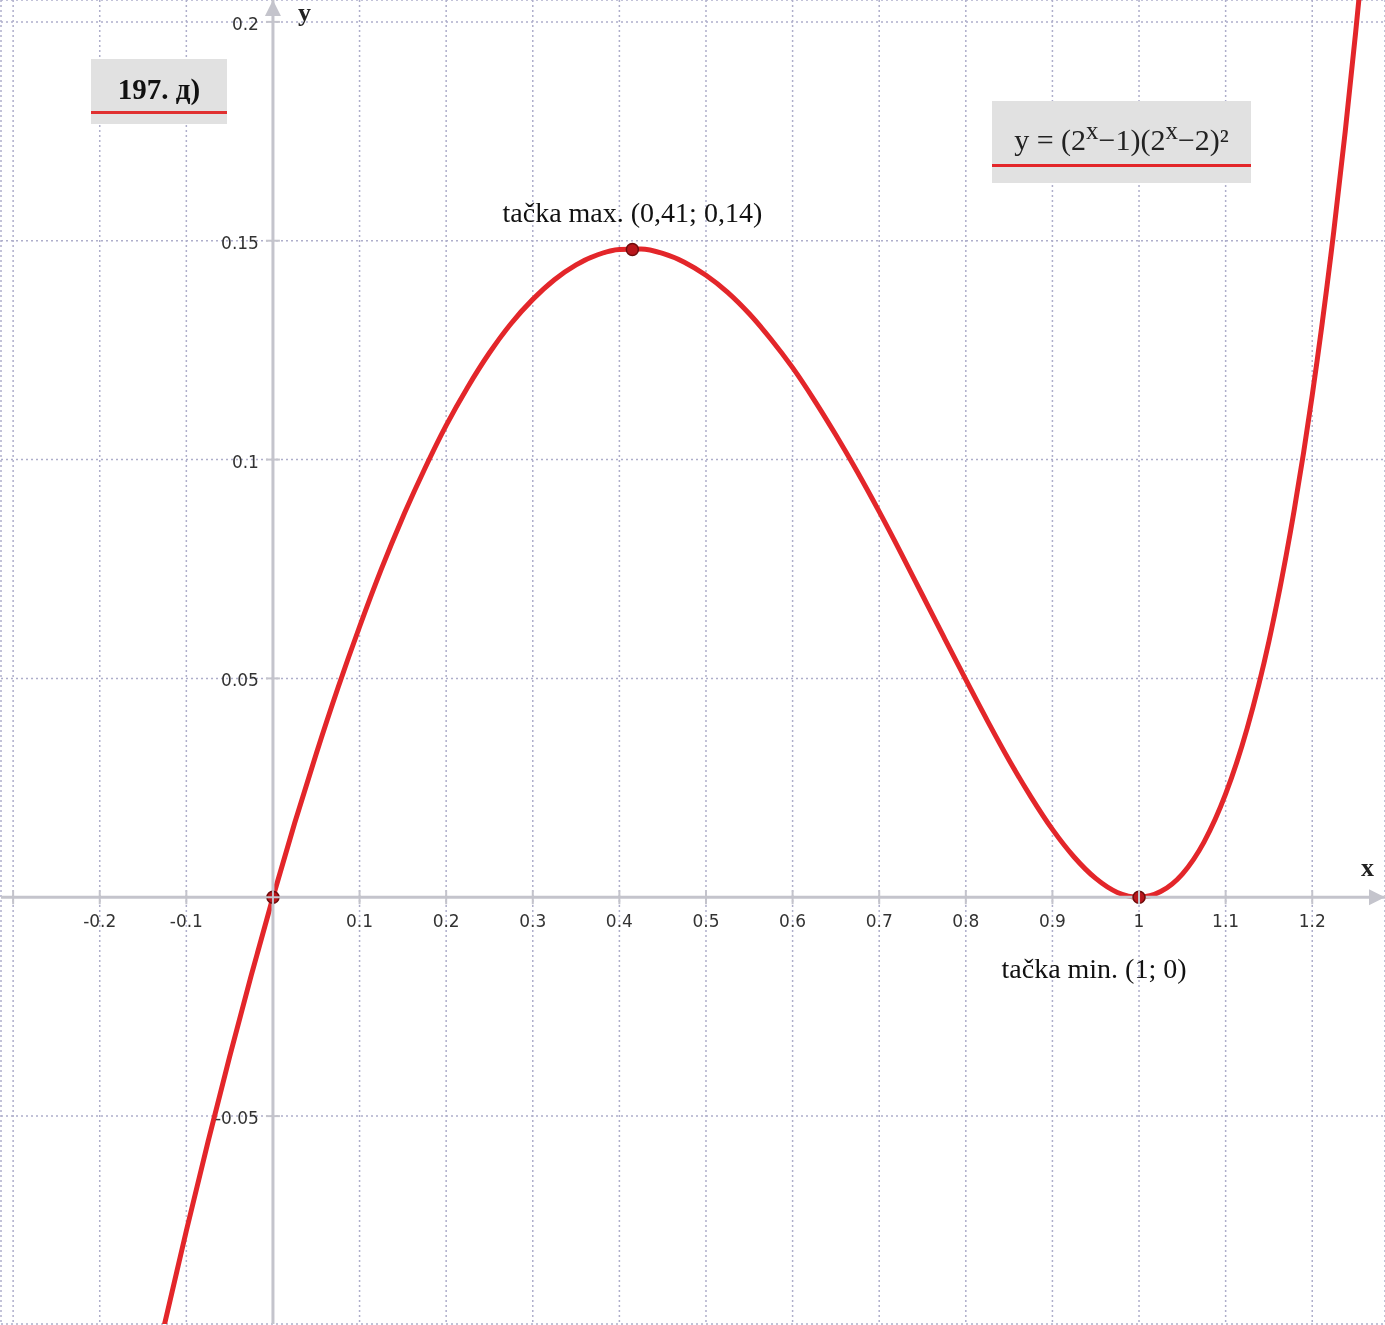 The width and height of the screenshot is (1385, 1325). Describe the element at coordinates (1367, 868) in the screenshot. I see `x-axis-title: x` at that location.